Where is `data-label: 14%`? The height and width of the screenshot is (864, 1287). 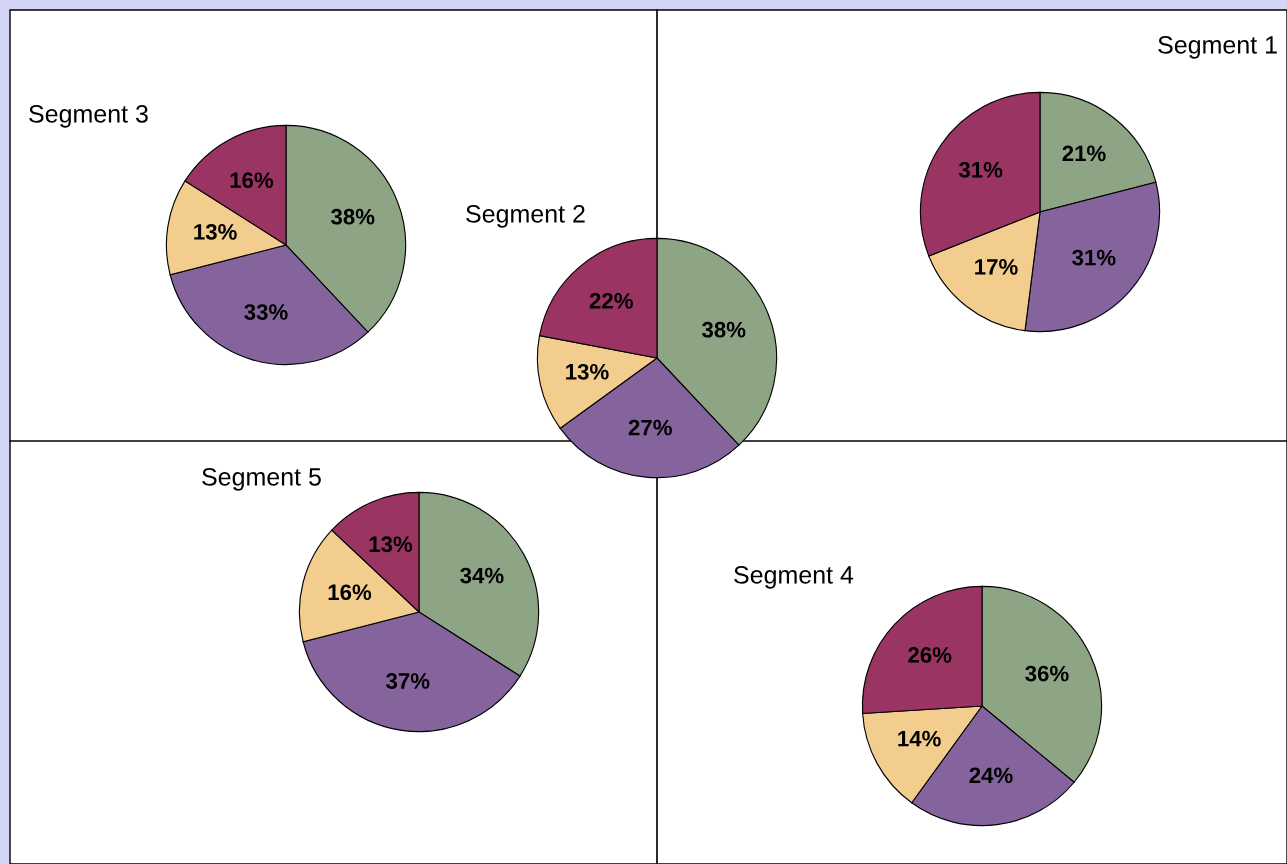 data-label: 14% is located at coordinates (919, 738).